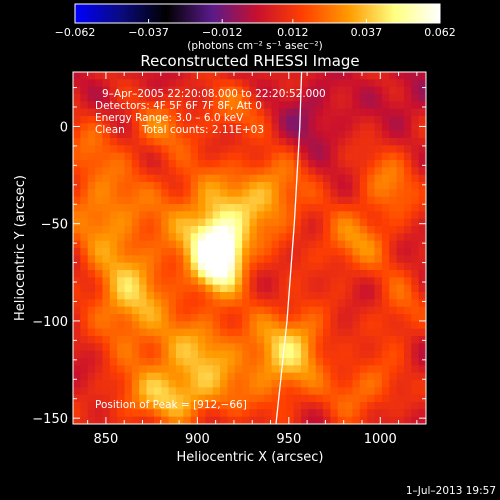 The height and width of the screenshot is (500, 500). Describe the element at coordinates (54, 225) in the screenshot. I see `y-tick-label: −50` at that location.